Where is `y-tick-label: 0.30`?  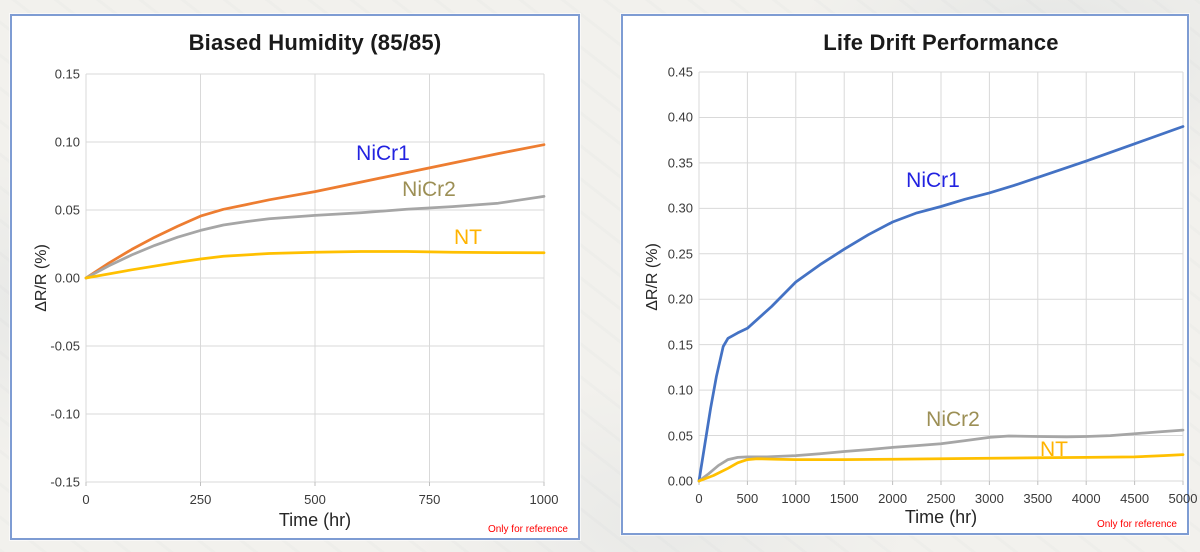 y-tick-label: 0.30 is located at coordinates (680, 208).